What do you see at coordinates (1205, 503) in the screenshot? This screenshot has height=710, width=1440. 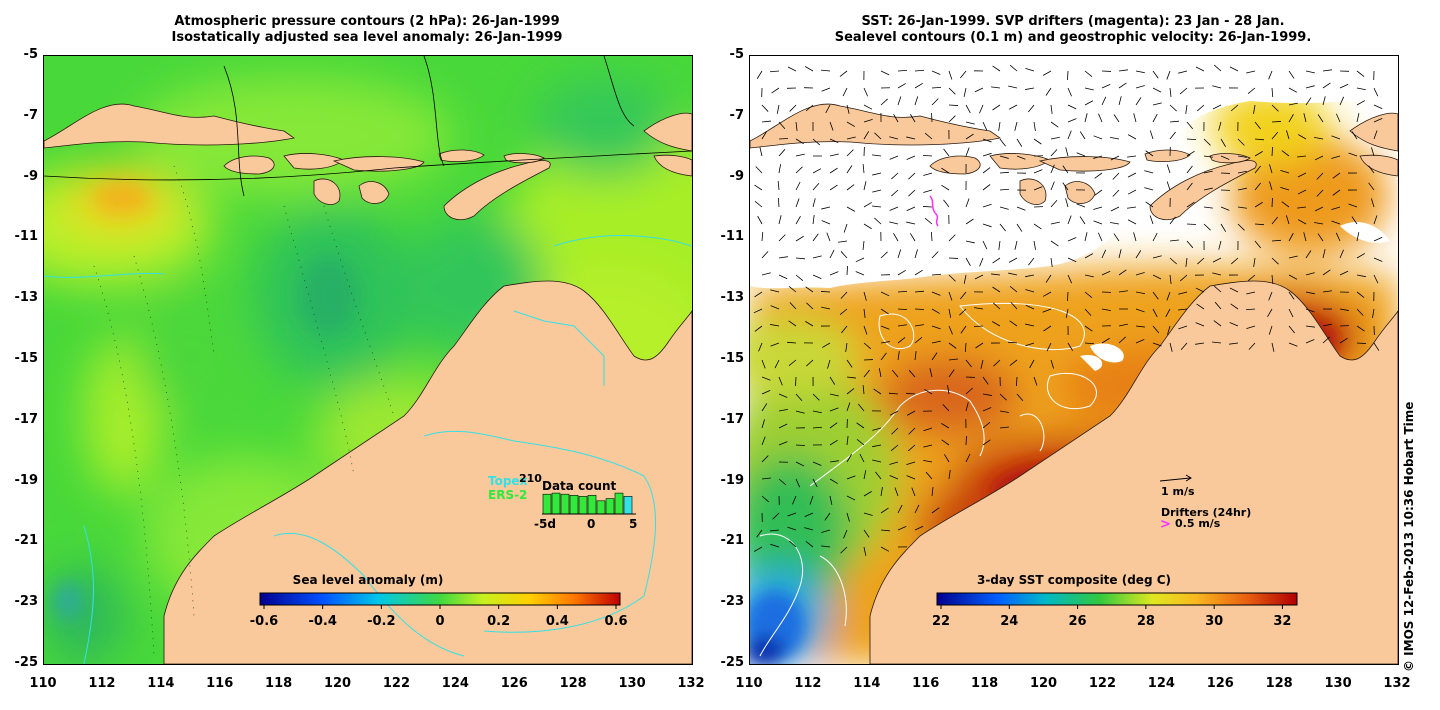 I see `vector-legend: 1 m/s Drifters (24hr) > 0.5 m/s` at bounding box center [1205, 503].